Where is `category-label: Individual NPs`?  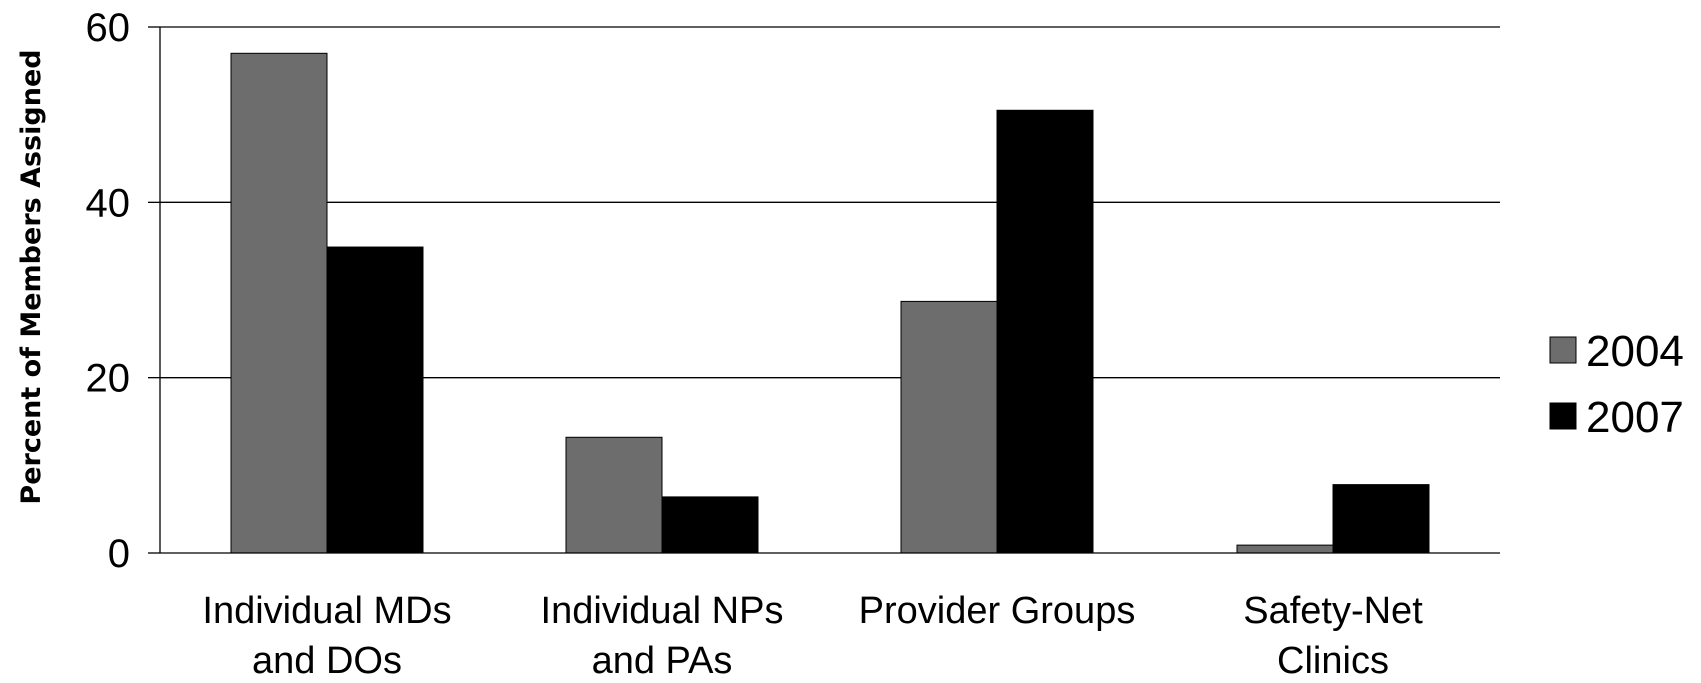 category-label: Individual NPs is located at coordinates (662, 611).